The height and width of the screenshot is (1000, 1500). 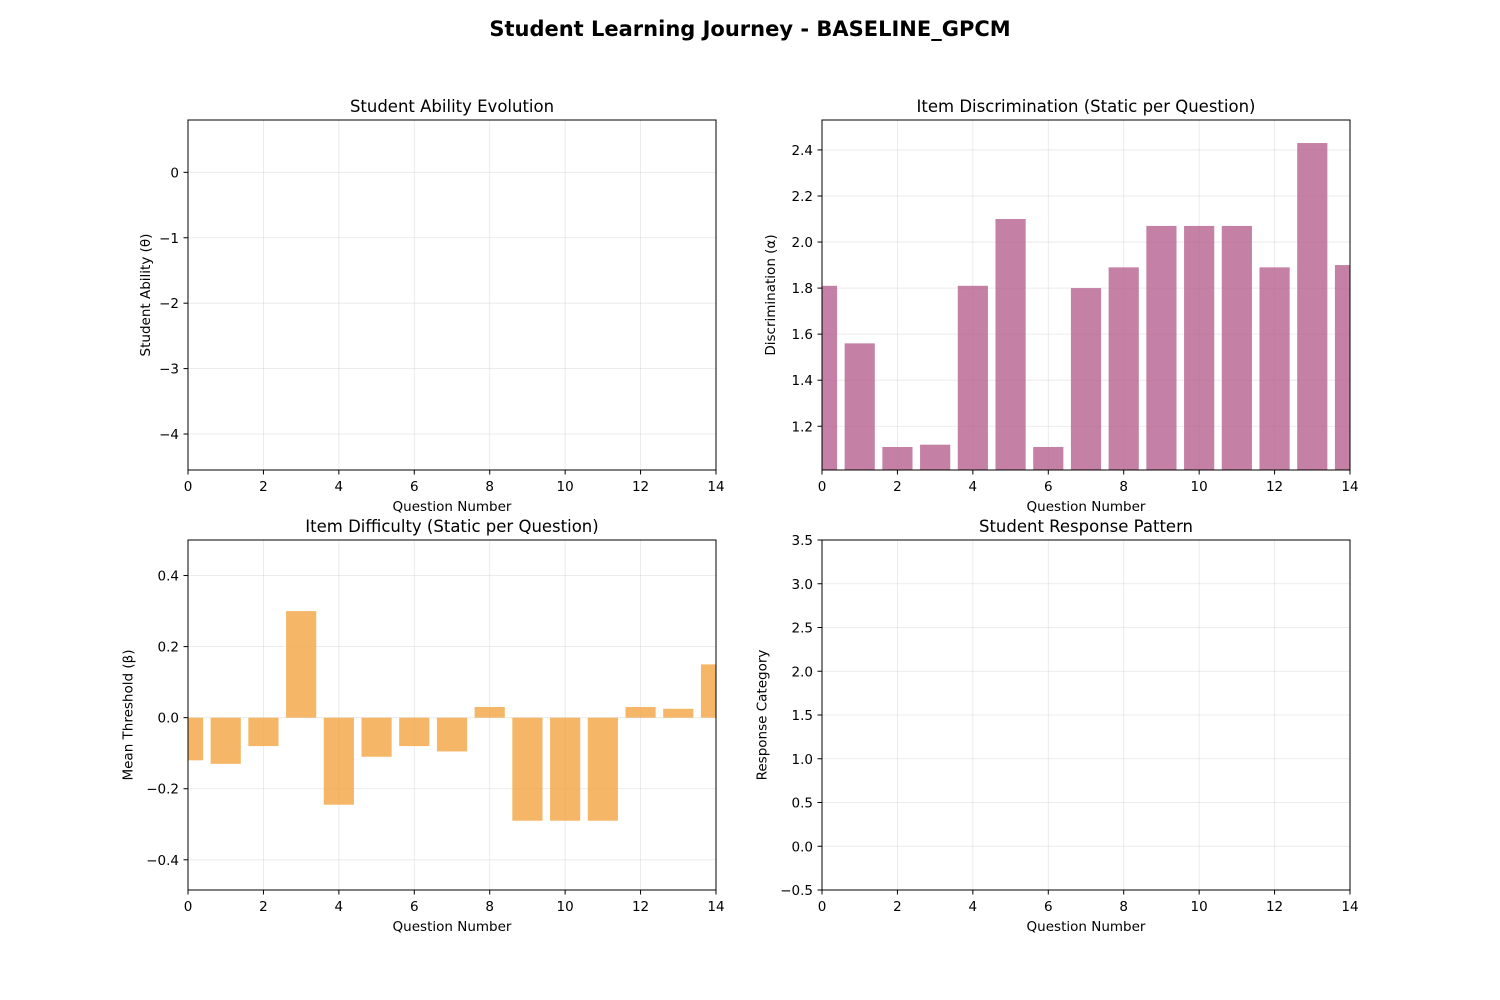 I want to click on discrimination-y-tick-label: 2.2, so click(x=802, y=197).